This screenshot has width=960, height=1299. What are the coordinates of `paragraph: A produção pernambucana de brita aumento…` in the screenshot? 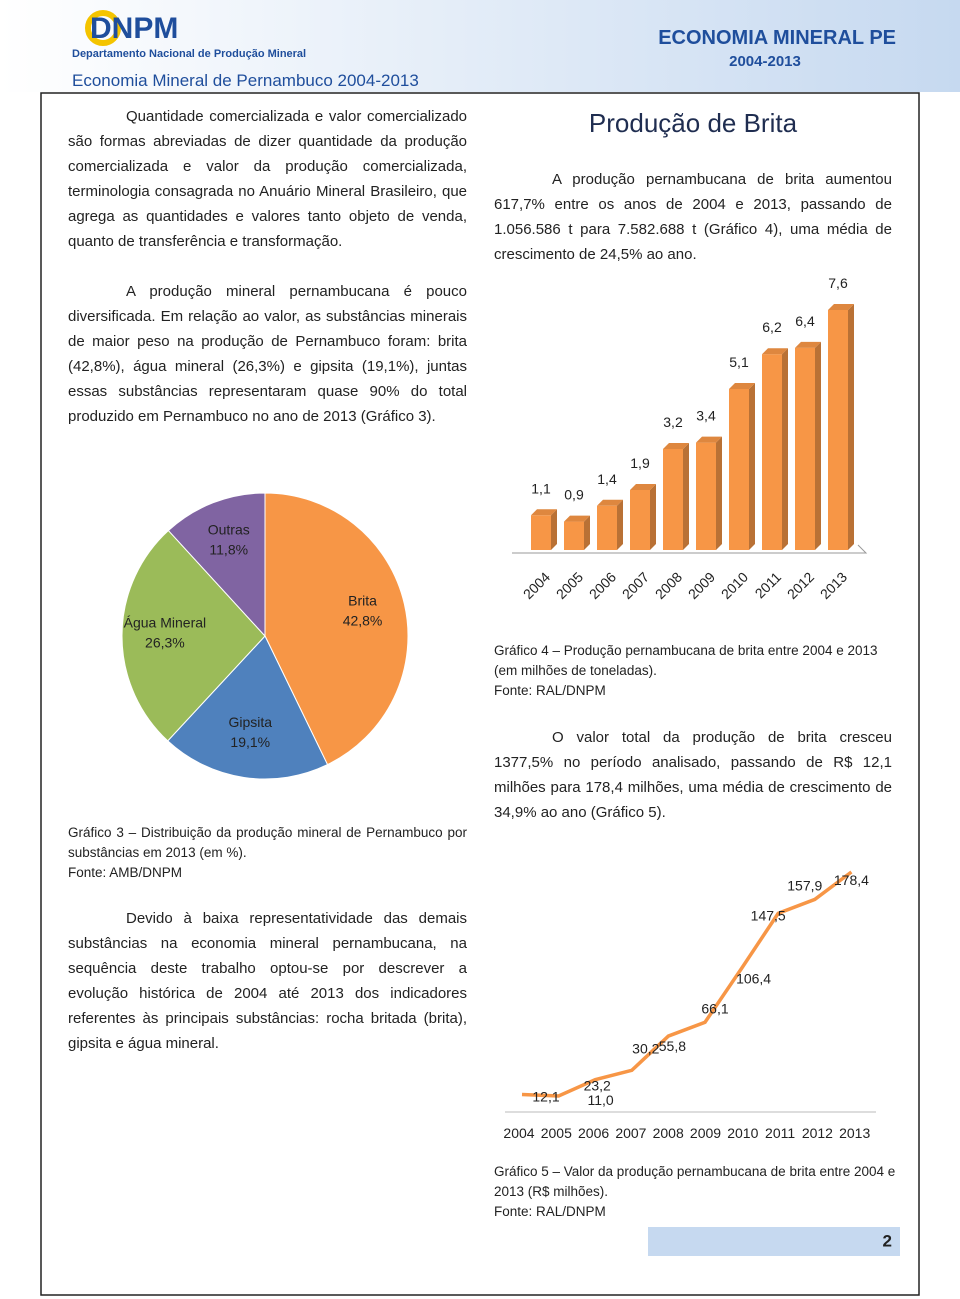 It's located at (693, 217).